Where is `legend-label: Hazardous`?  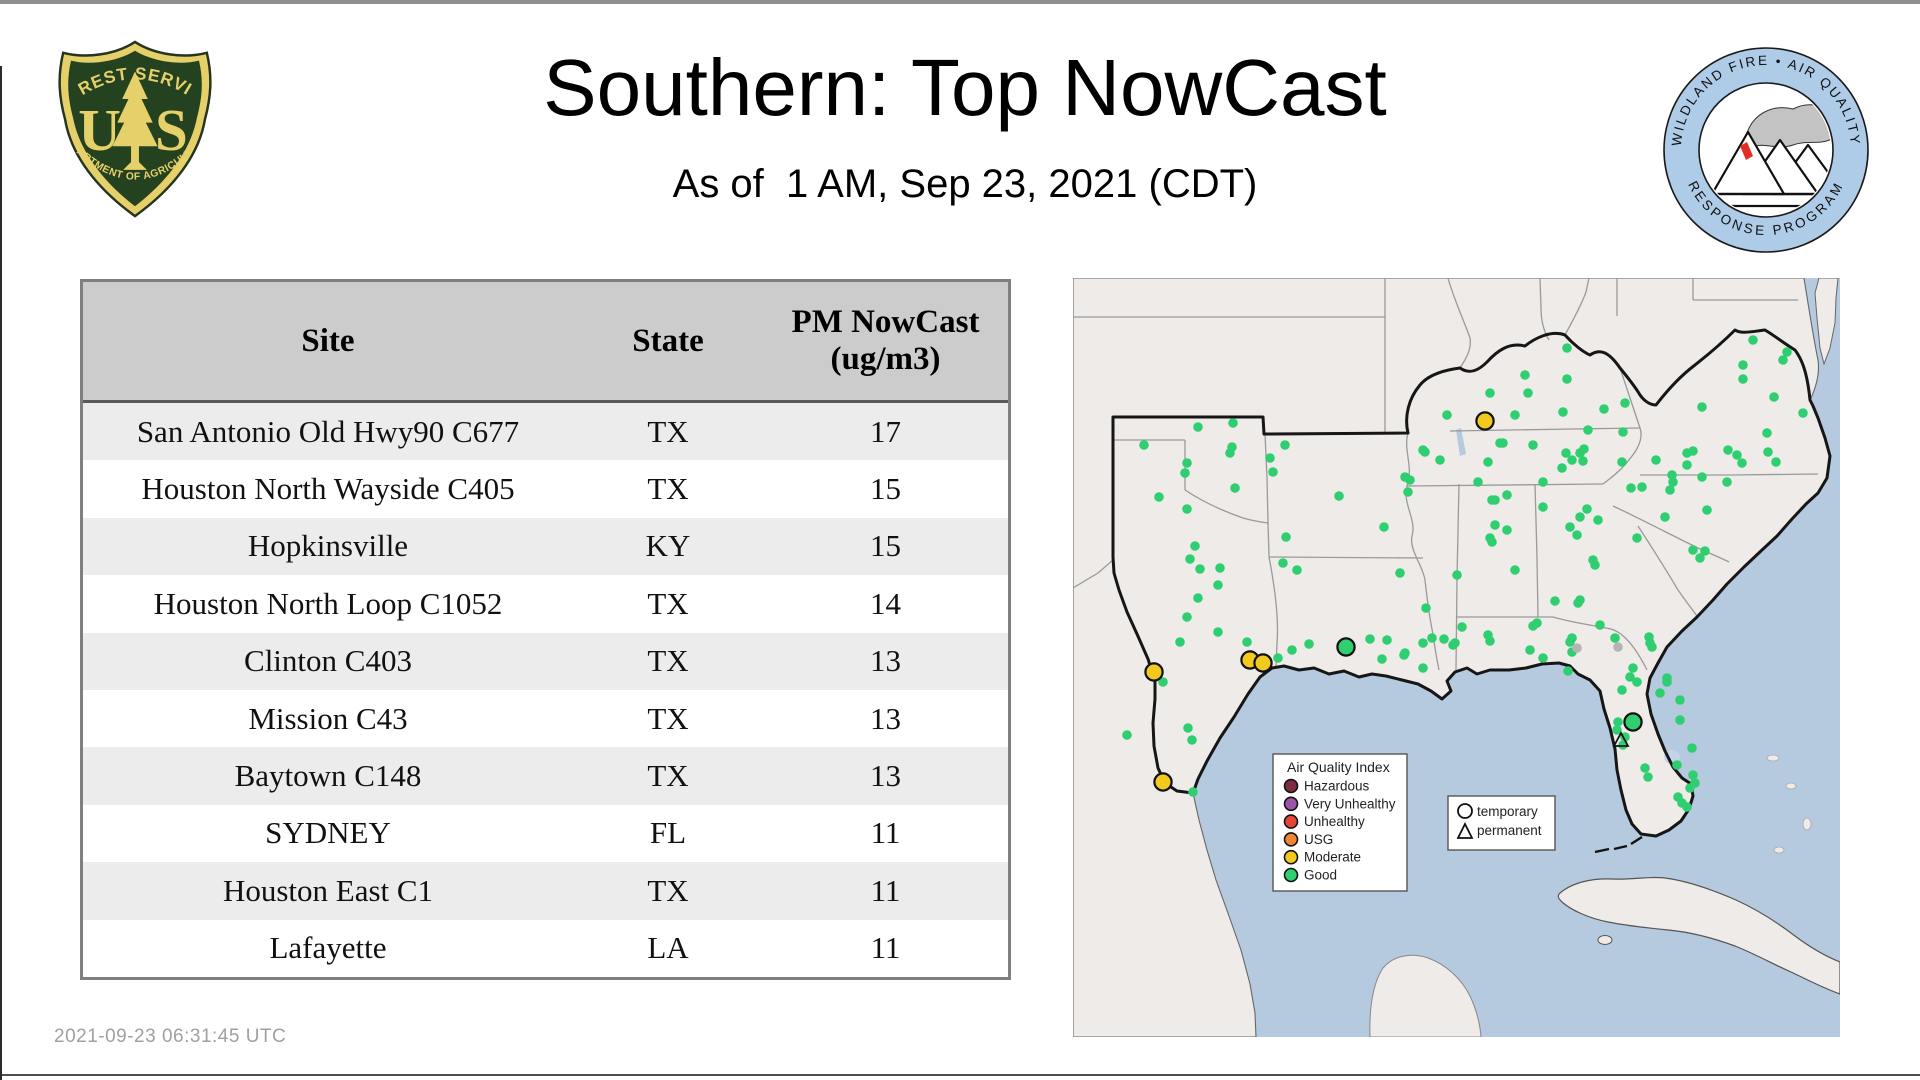 legend-label: Hazardous is located at coordinates (1337, 786).